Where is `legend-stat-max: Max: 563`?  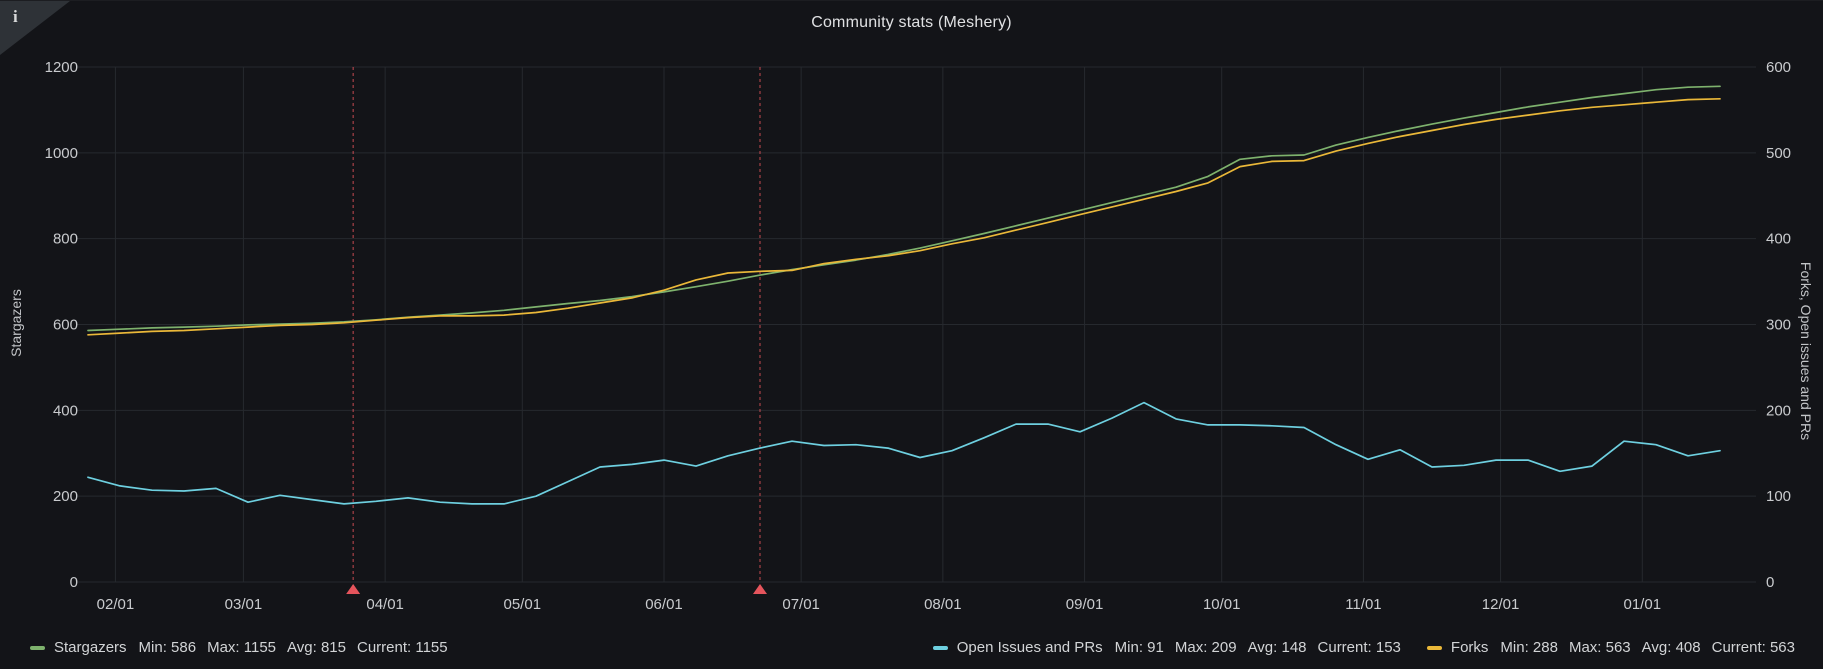 legend-stat-max: Max: 563 is located at coordinates (1599, 647).